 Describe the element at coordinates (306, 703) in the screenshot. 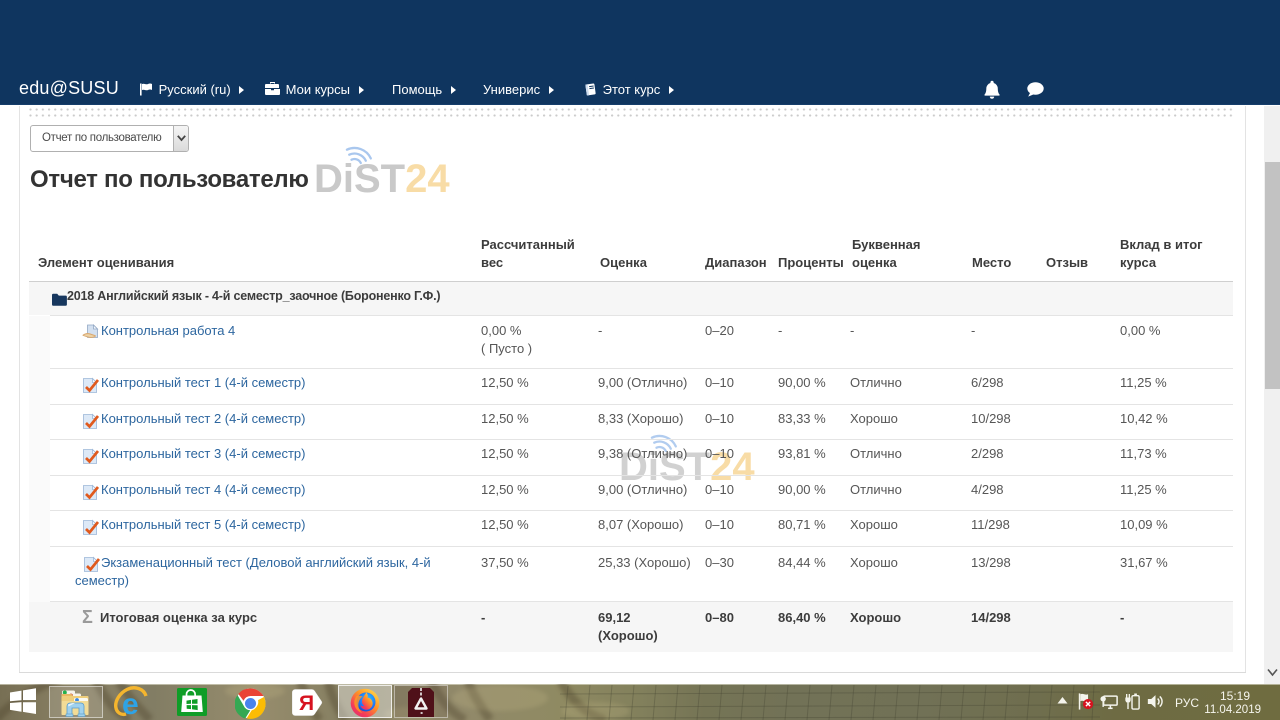

I see `svg-text: Я` at that location.